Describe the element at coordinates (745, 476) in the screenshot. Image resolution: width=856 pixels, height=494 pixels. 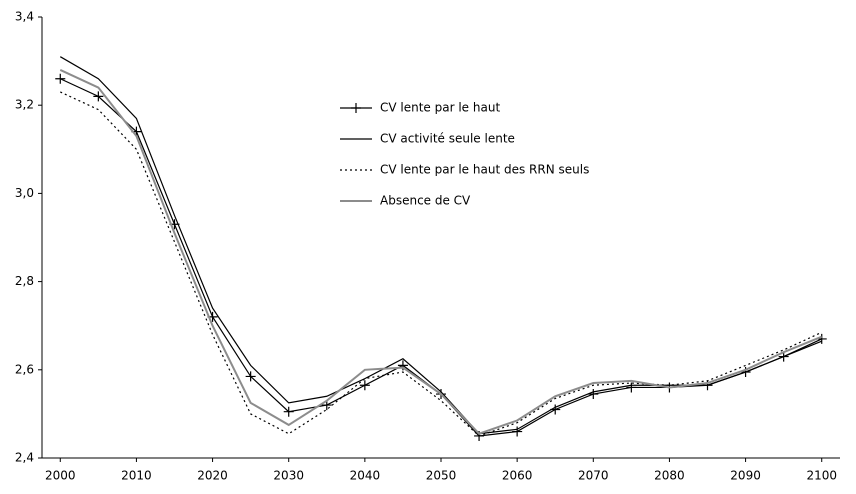
I see `x-tick-label: 2090` at that location.